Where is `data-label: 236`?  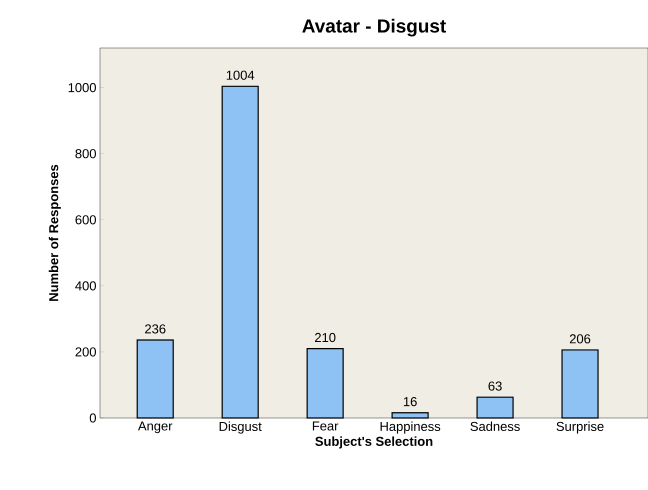
data-label: 236 is located at coordinates (155, 329).